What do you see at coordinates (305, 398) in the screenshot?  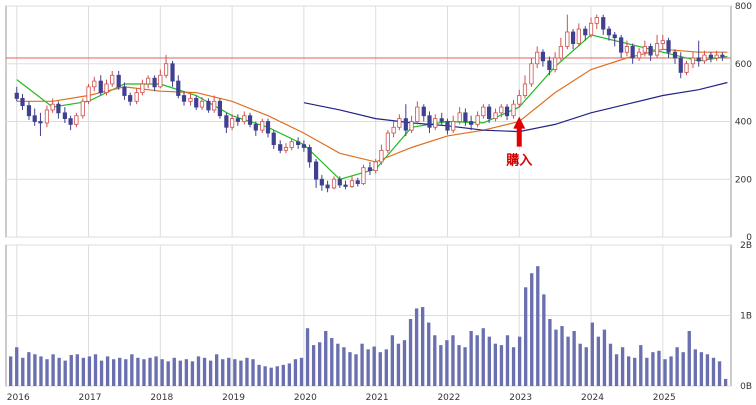 I see `x-tick-label: 2020` at bounding box center [305, 398].